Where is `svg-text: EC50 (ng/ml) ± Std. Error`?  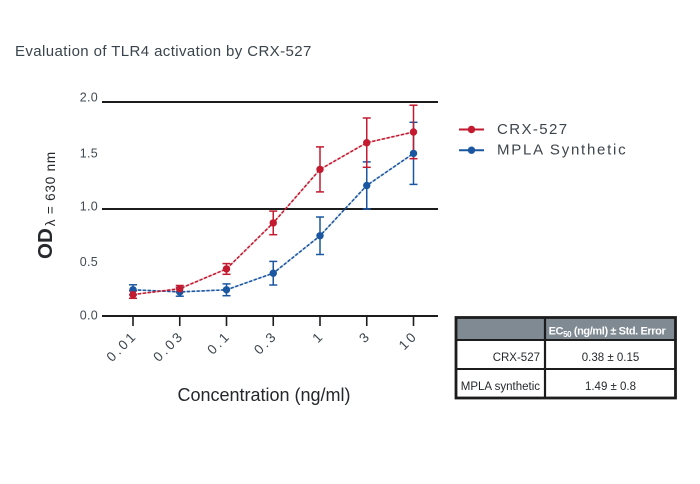 svg-text: EC50 (ng/ml) ± Std. Error is located at coordinates (608, 332).